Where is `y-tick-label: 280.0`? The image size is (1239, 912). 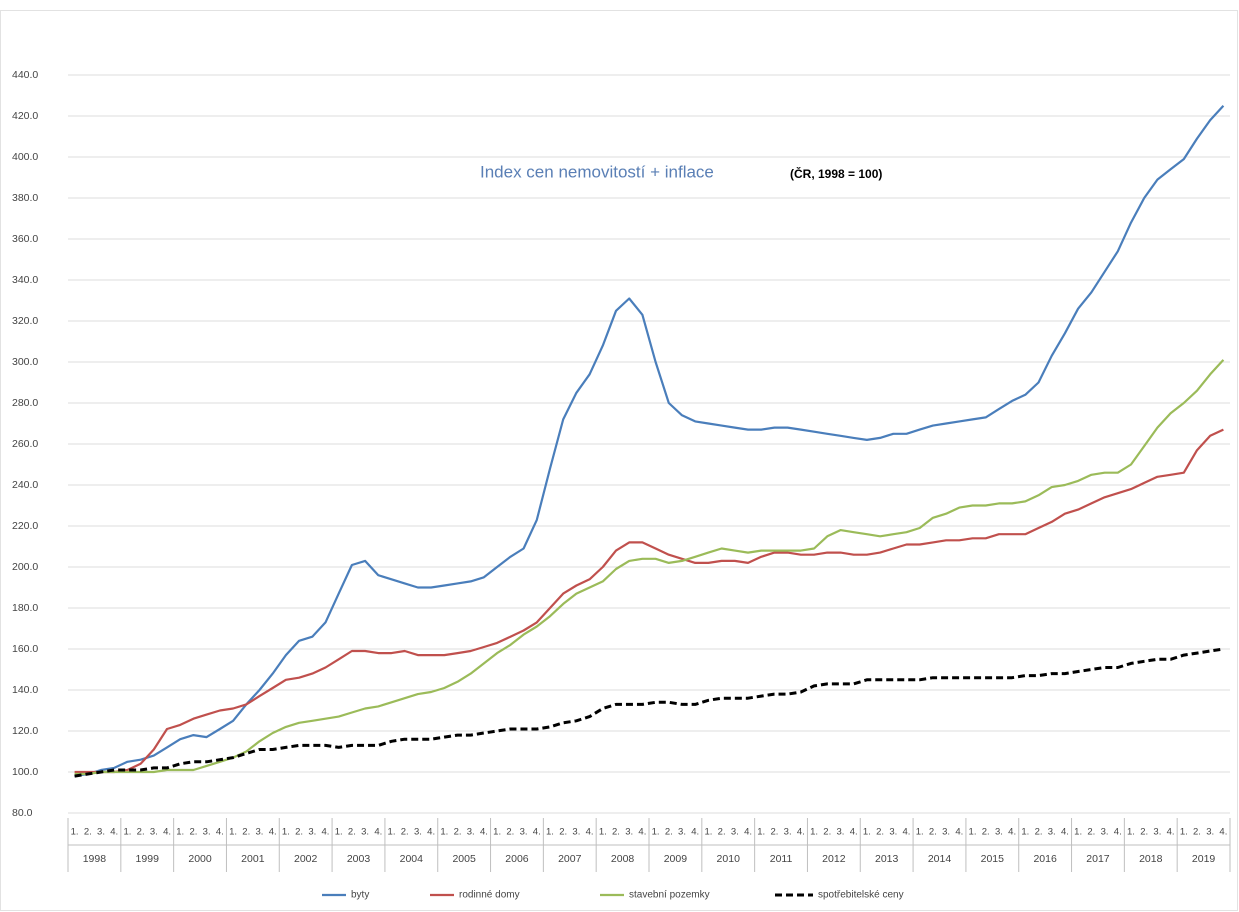 y-tick-label: 280.0 is located at coordinates (25, 403).